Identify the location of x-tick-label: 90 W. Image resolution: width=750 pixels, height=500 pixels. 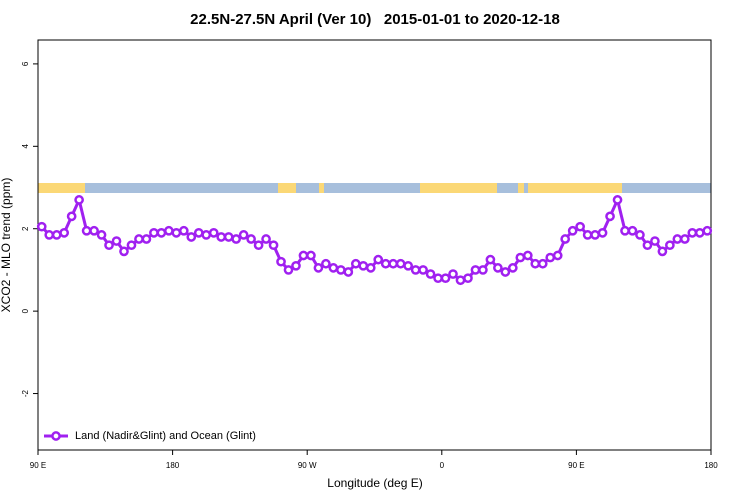
(307, 465).